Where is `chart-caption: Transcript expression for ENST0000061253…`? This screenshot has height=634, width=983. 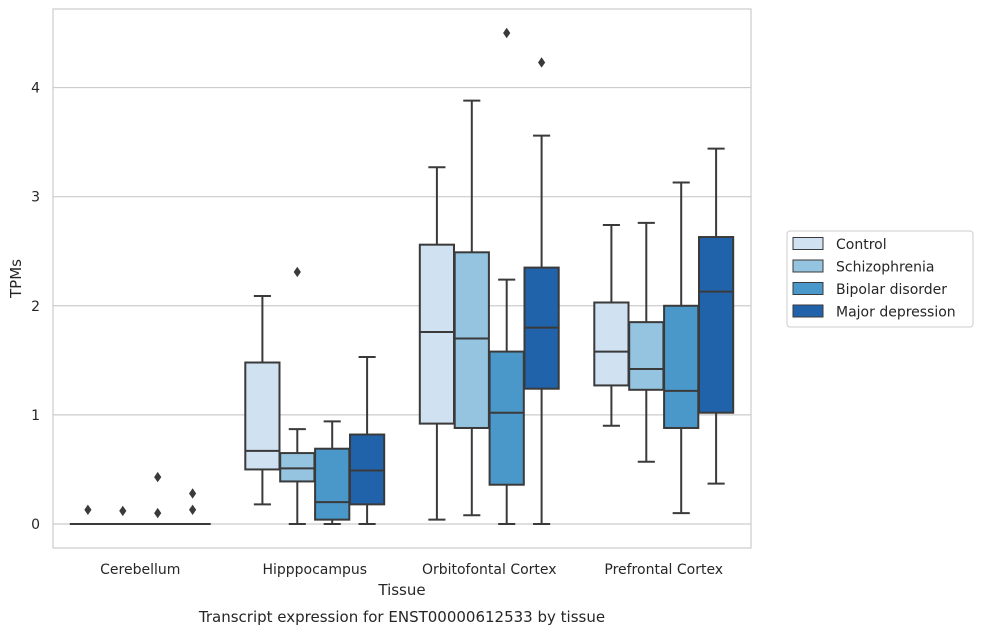 chart-caption: Transcript expression for ENST0000061253… is located at coordinates (401, 617).